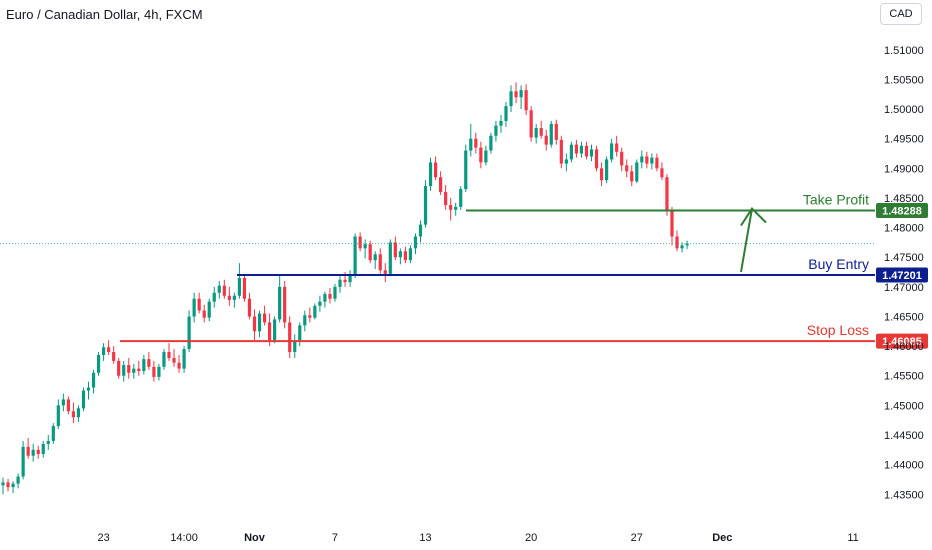 The width and height of the screenshot is (932, 550). Describe the element at coordinates (746, 240) in the screenshot. I see `target-arrow-shaft` at that location.